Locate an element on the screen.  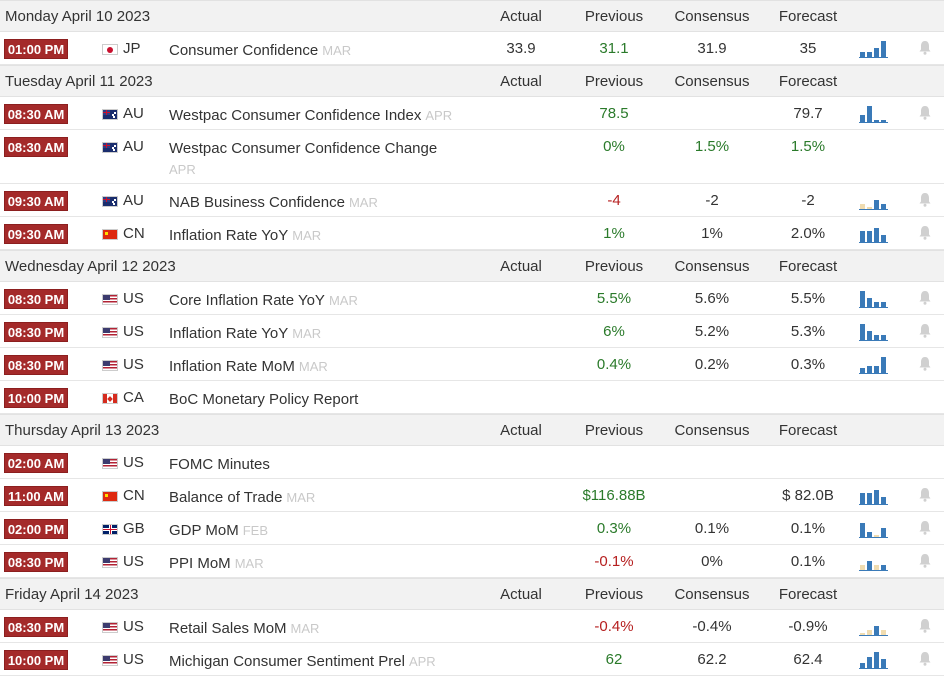
event-title: Consumer Confidence is located at coordinates (244, 50).